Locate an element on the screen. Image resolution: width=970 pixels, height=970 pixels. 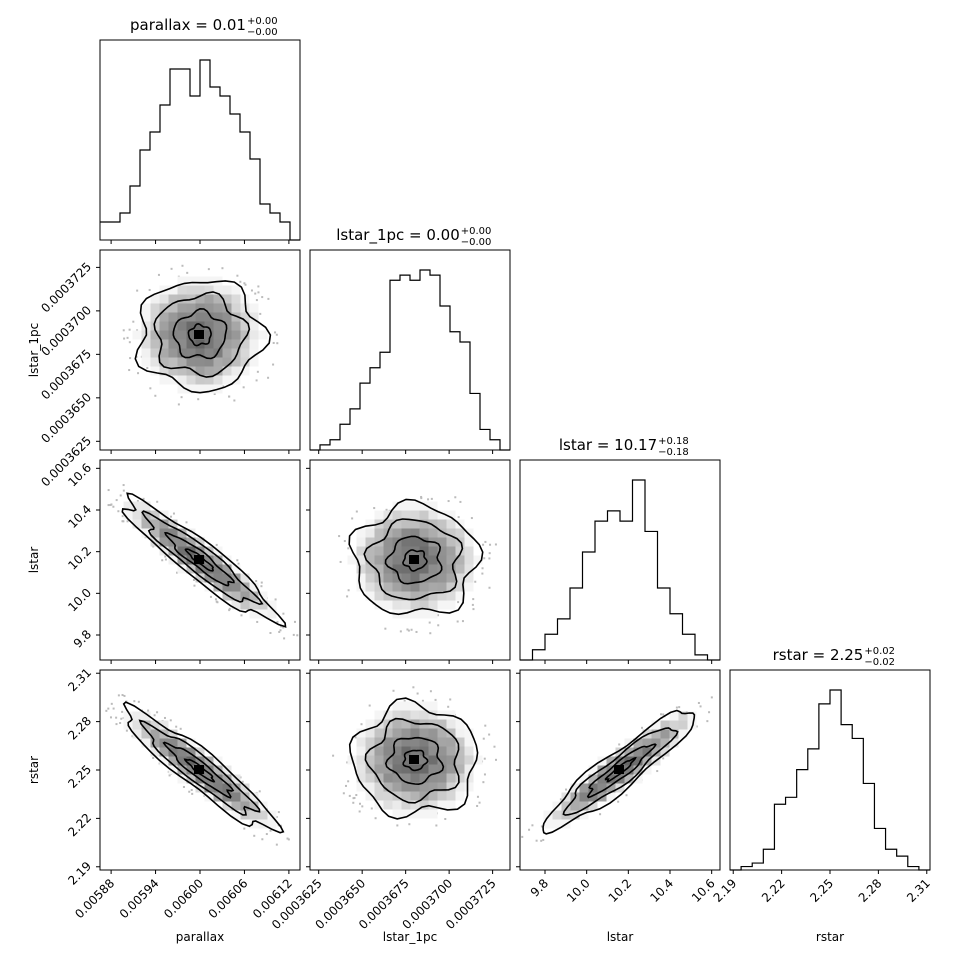
title-sub-parallax: −0.00 is located at coordinates (262, 32).